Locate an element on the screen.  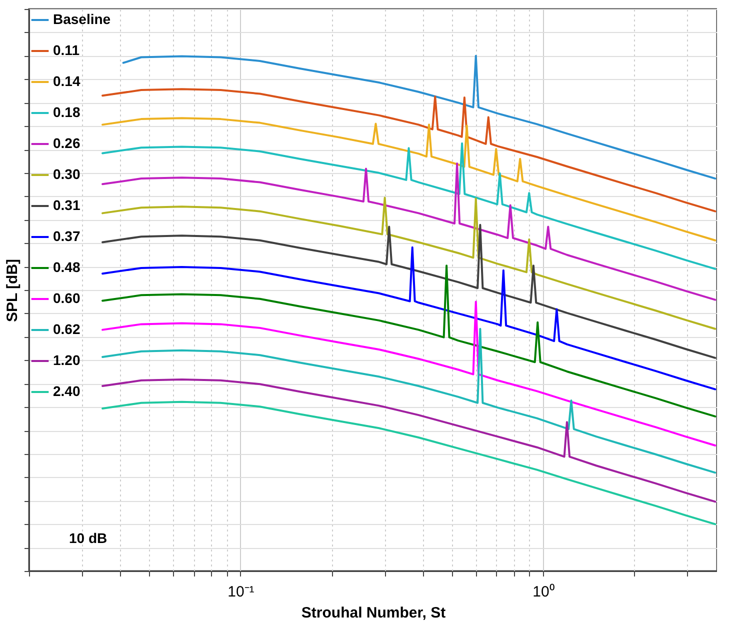
legend-label: Baseline is located at coordinates (82, 19).